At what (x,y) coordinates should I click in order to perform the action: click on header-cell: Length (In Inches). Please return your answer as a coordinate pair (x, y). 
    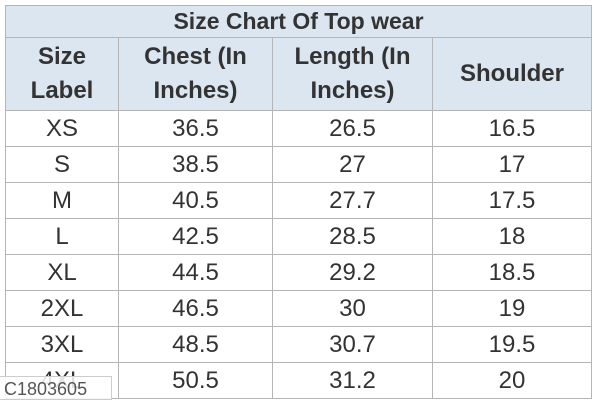
    Looking at the image, I should click on (352, 74).